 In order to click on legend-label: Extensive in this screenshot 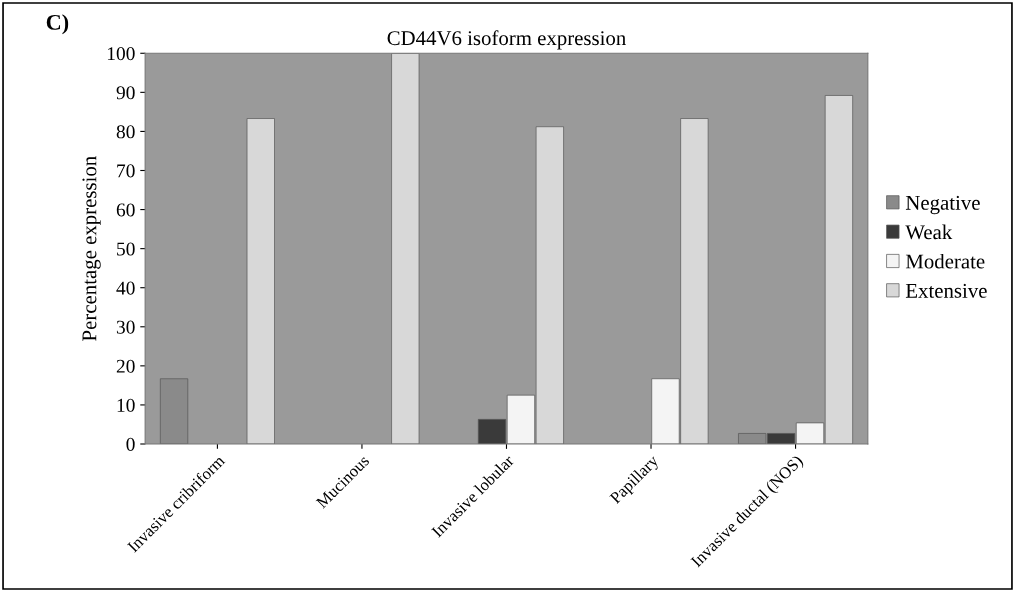, I will do `click(946, 290)`.